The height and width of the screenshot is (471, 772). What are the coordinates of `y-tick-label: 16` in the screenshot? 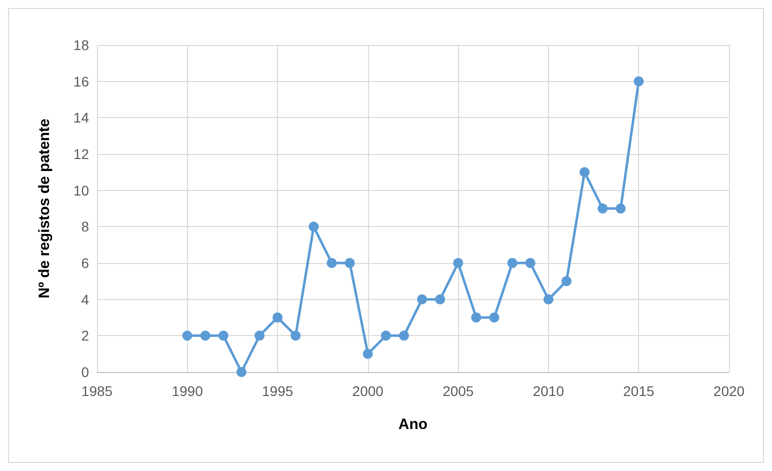 It's located at (81, 81).